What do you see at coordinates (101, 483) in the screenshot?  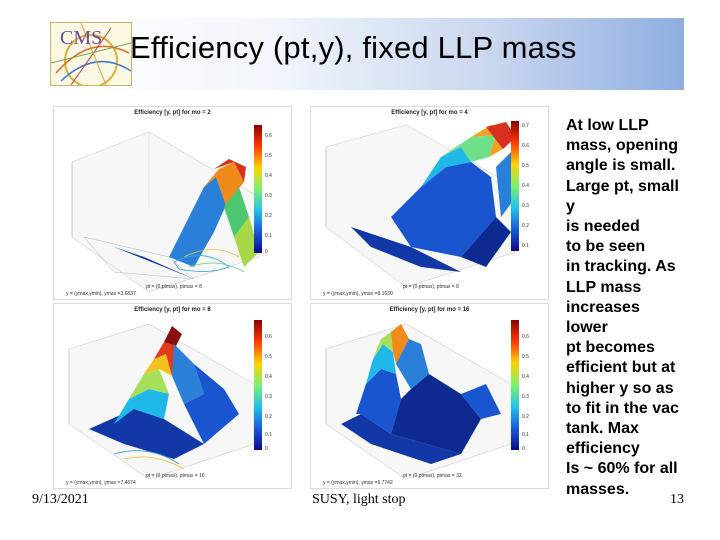 I see `plot-ylabel: y = (ymax,ymin), ymax =7.4674` at bounding box center [101, 483].